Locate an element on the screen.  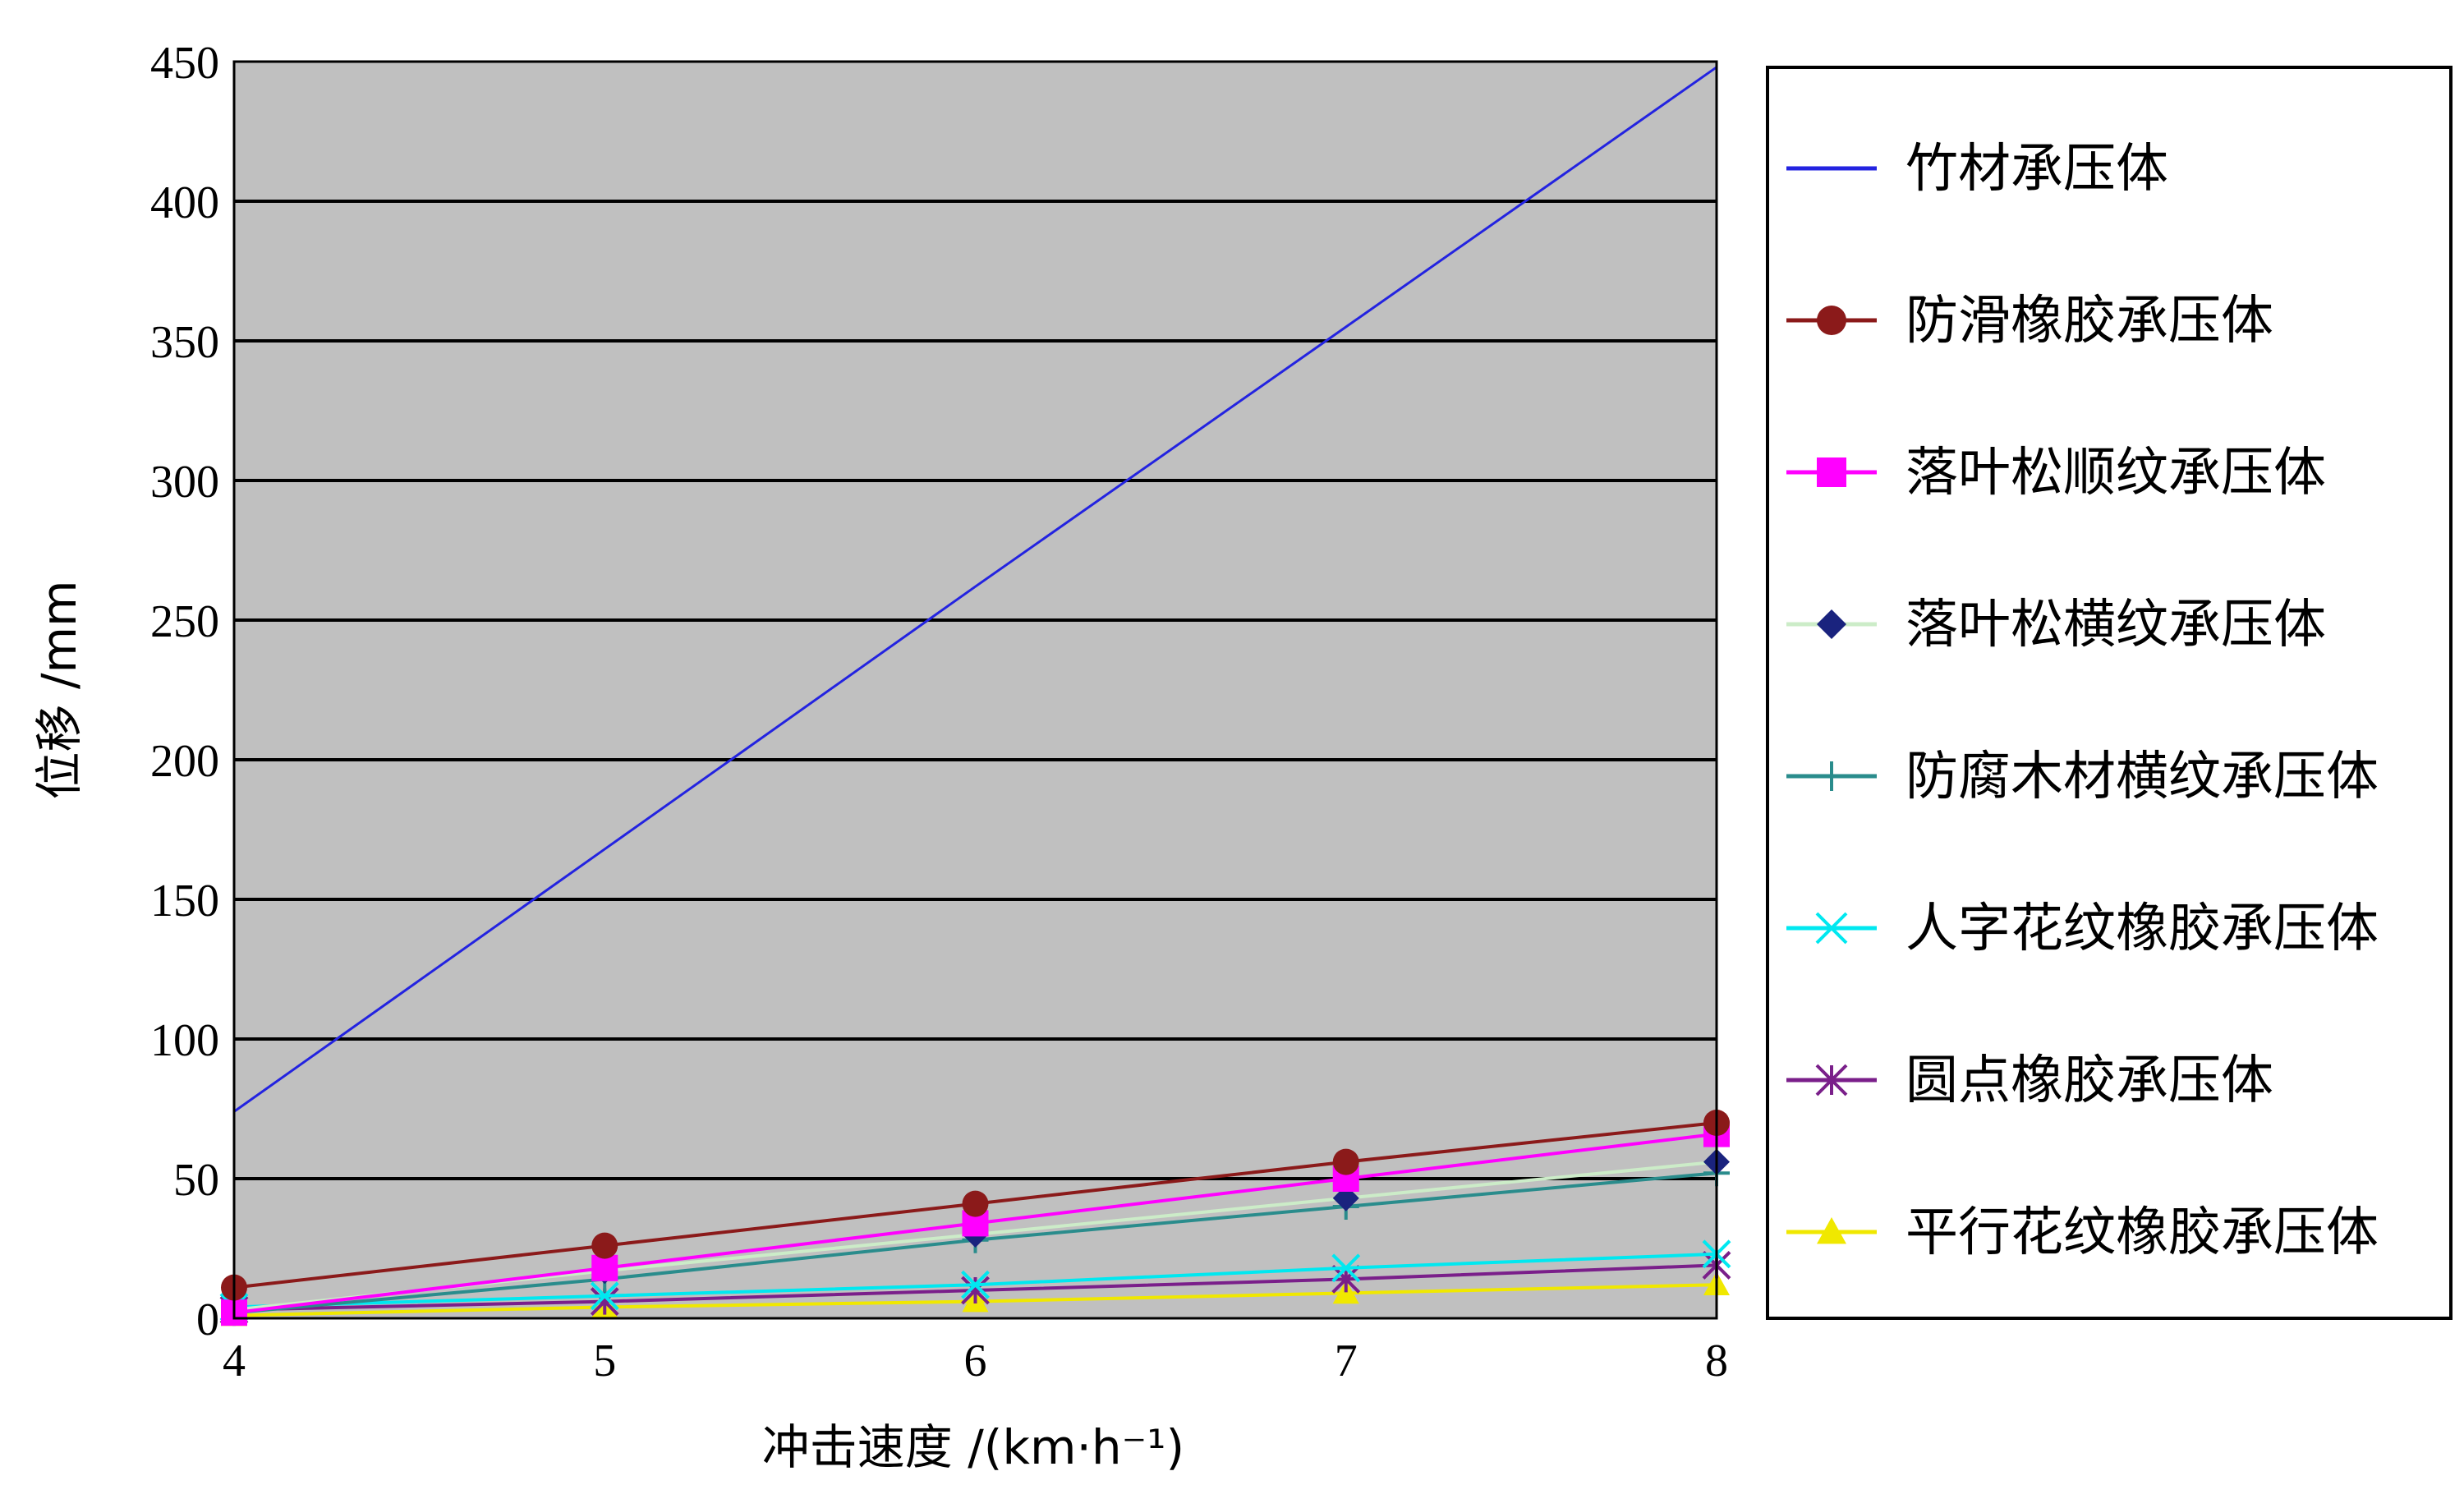
legend-item: 平行花纹橡胶承压体 is located at coordinates (2082, 1232).